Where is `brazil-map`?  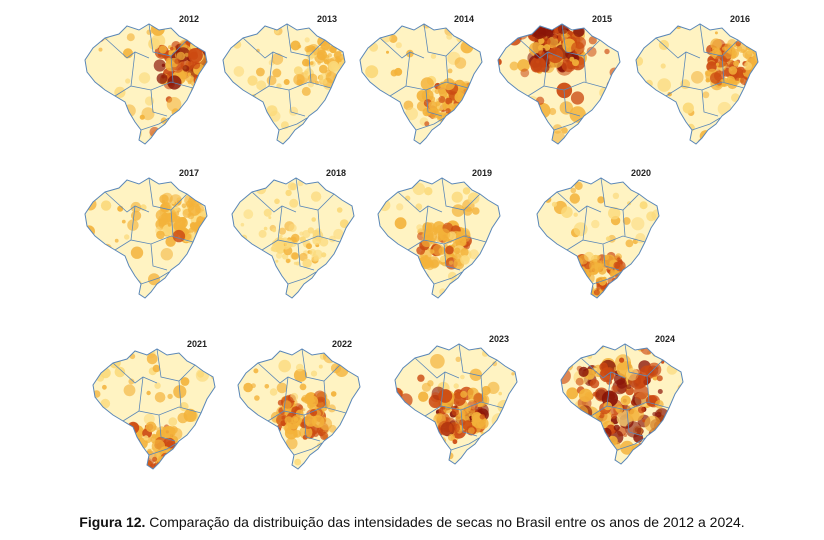 brazil-map is located at coordinates (154, 409).